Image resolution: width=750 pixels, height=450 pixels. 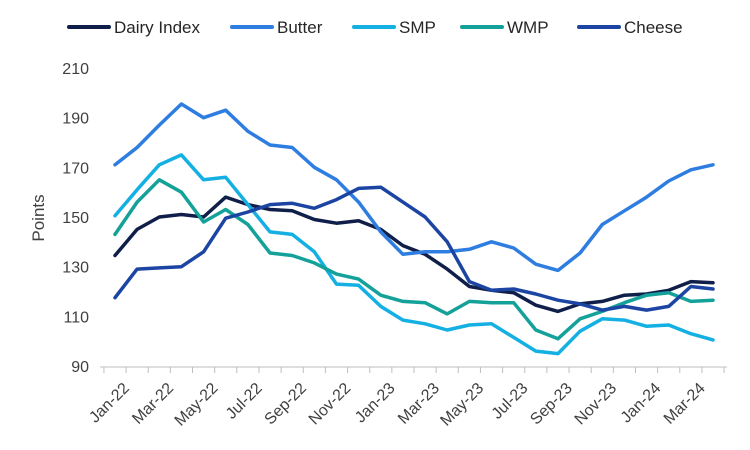 What do you see at coordinates (596, 404) in the screenshot?
I see `x-tick-label: Nov-23` at bounding box center [596, 404].